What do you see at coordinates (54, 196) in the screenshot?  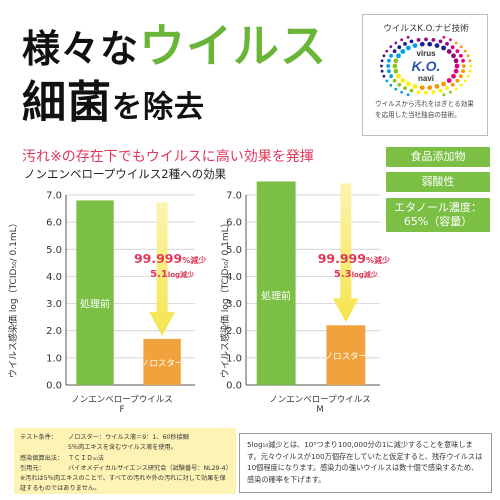 I see `chart1-y-tick-label: 7.0` at bounding box center [54, 196].